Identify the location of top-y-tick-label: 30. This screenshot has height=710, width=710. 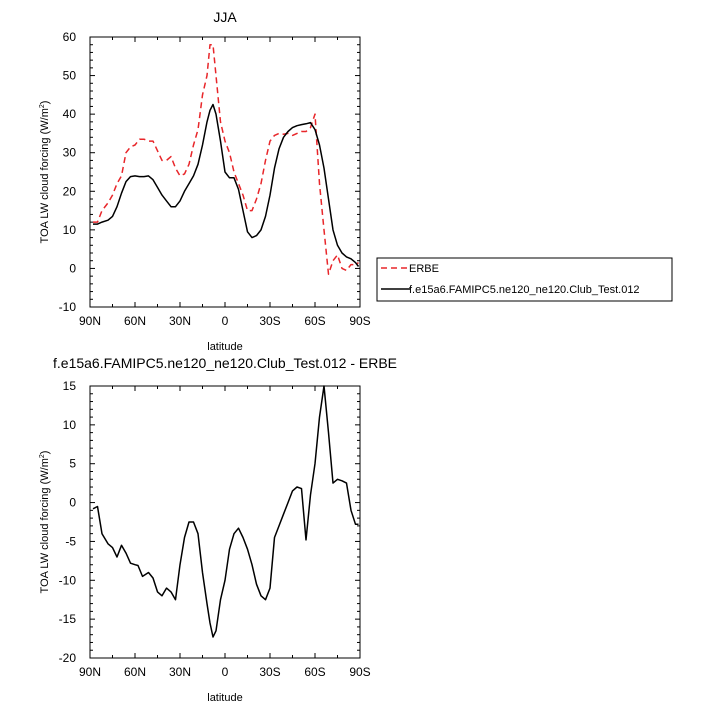
(70, 153).